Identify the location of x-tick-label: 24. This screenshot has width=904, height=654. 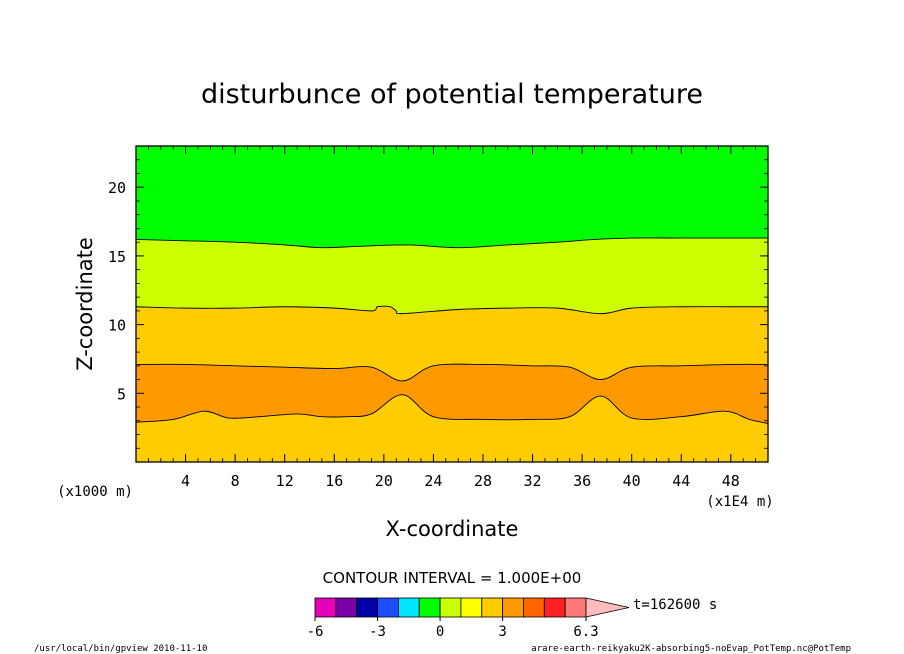
(433, 481).